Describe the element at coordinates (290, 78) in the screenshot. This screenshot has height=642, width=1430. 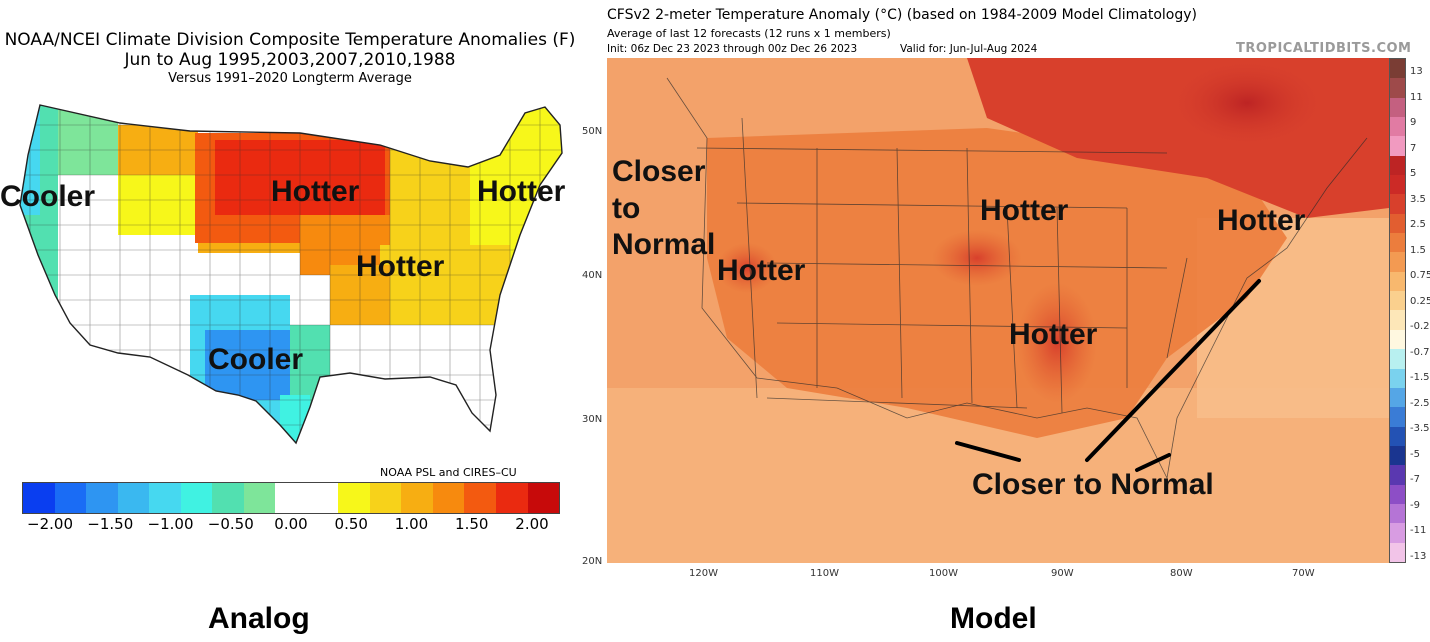
I see `analog-title-line3: Versus 1991–2020 Longterm Average` at that location.